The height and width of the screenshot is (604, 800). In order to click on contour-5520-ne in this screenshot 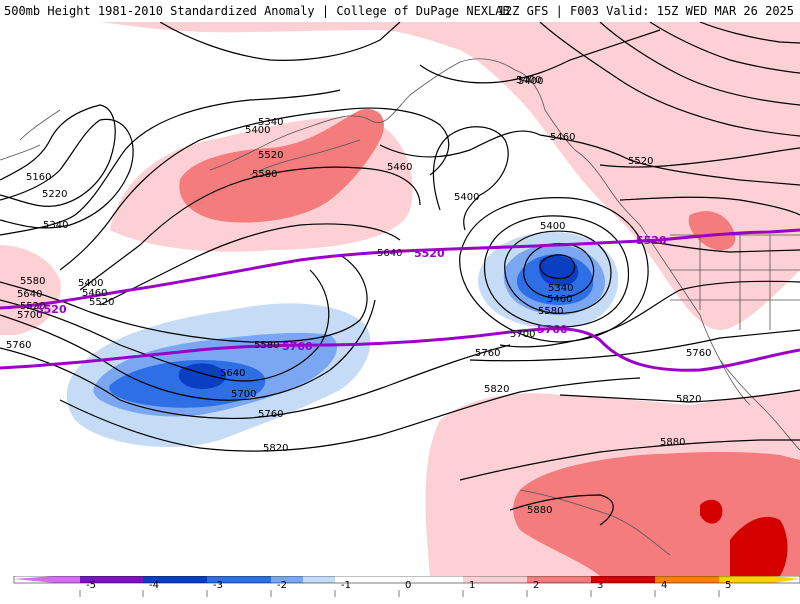, I will do `click(699, 157)`.